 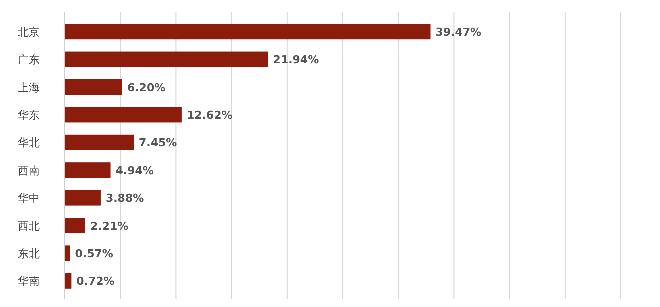 I want to click on y-tick-label: 华北, so click(x=29, y=143).